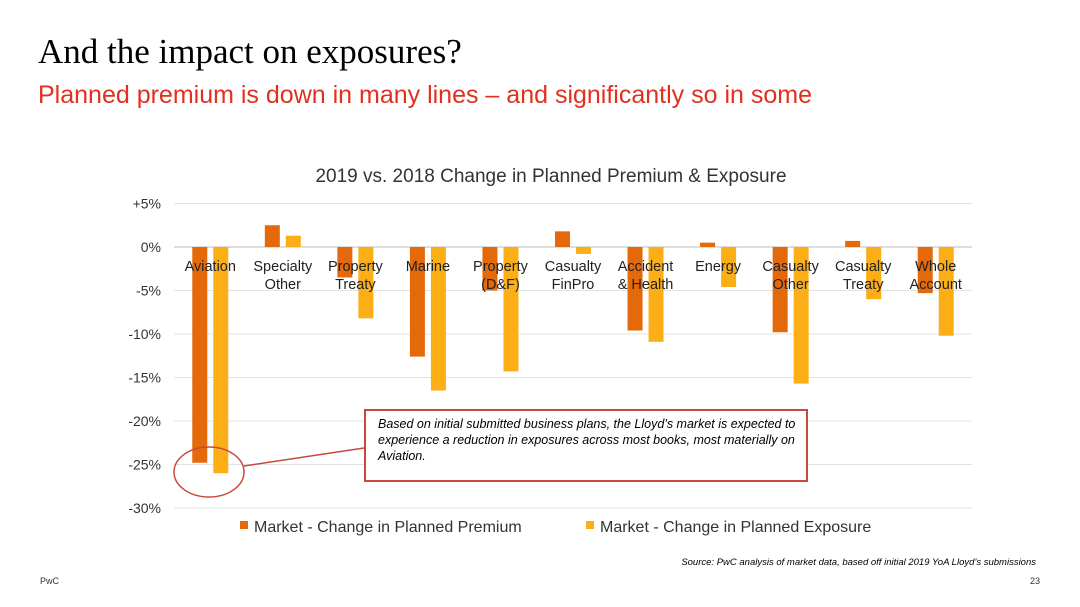 This screenshot has width=1080, height=607. Describe the element at coordinates (573, 285) in the screenshot. I see `category-label: FinPro` at that location.